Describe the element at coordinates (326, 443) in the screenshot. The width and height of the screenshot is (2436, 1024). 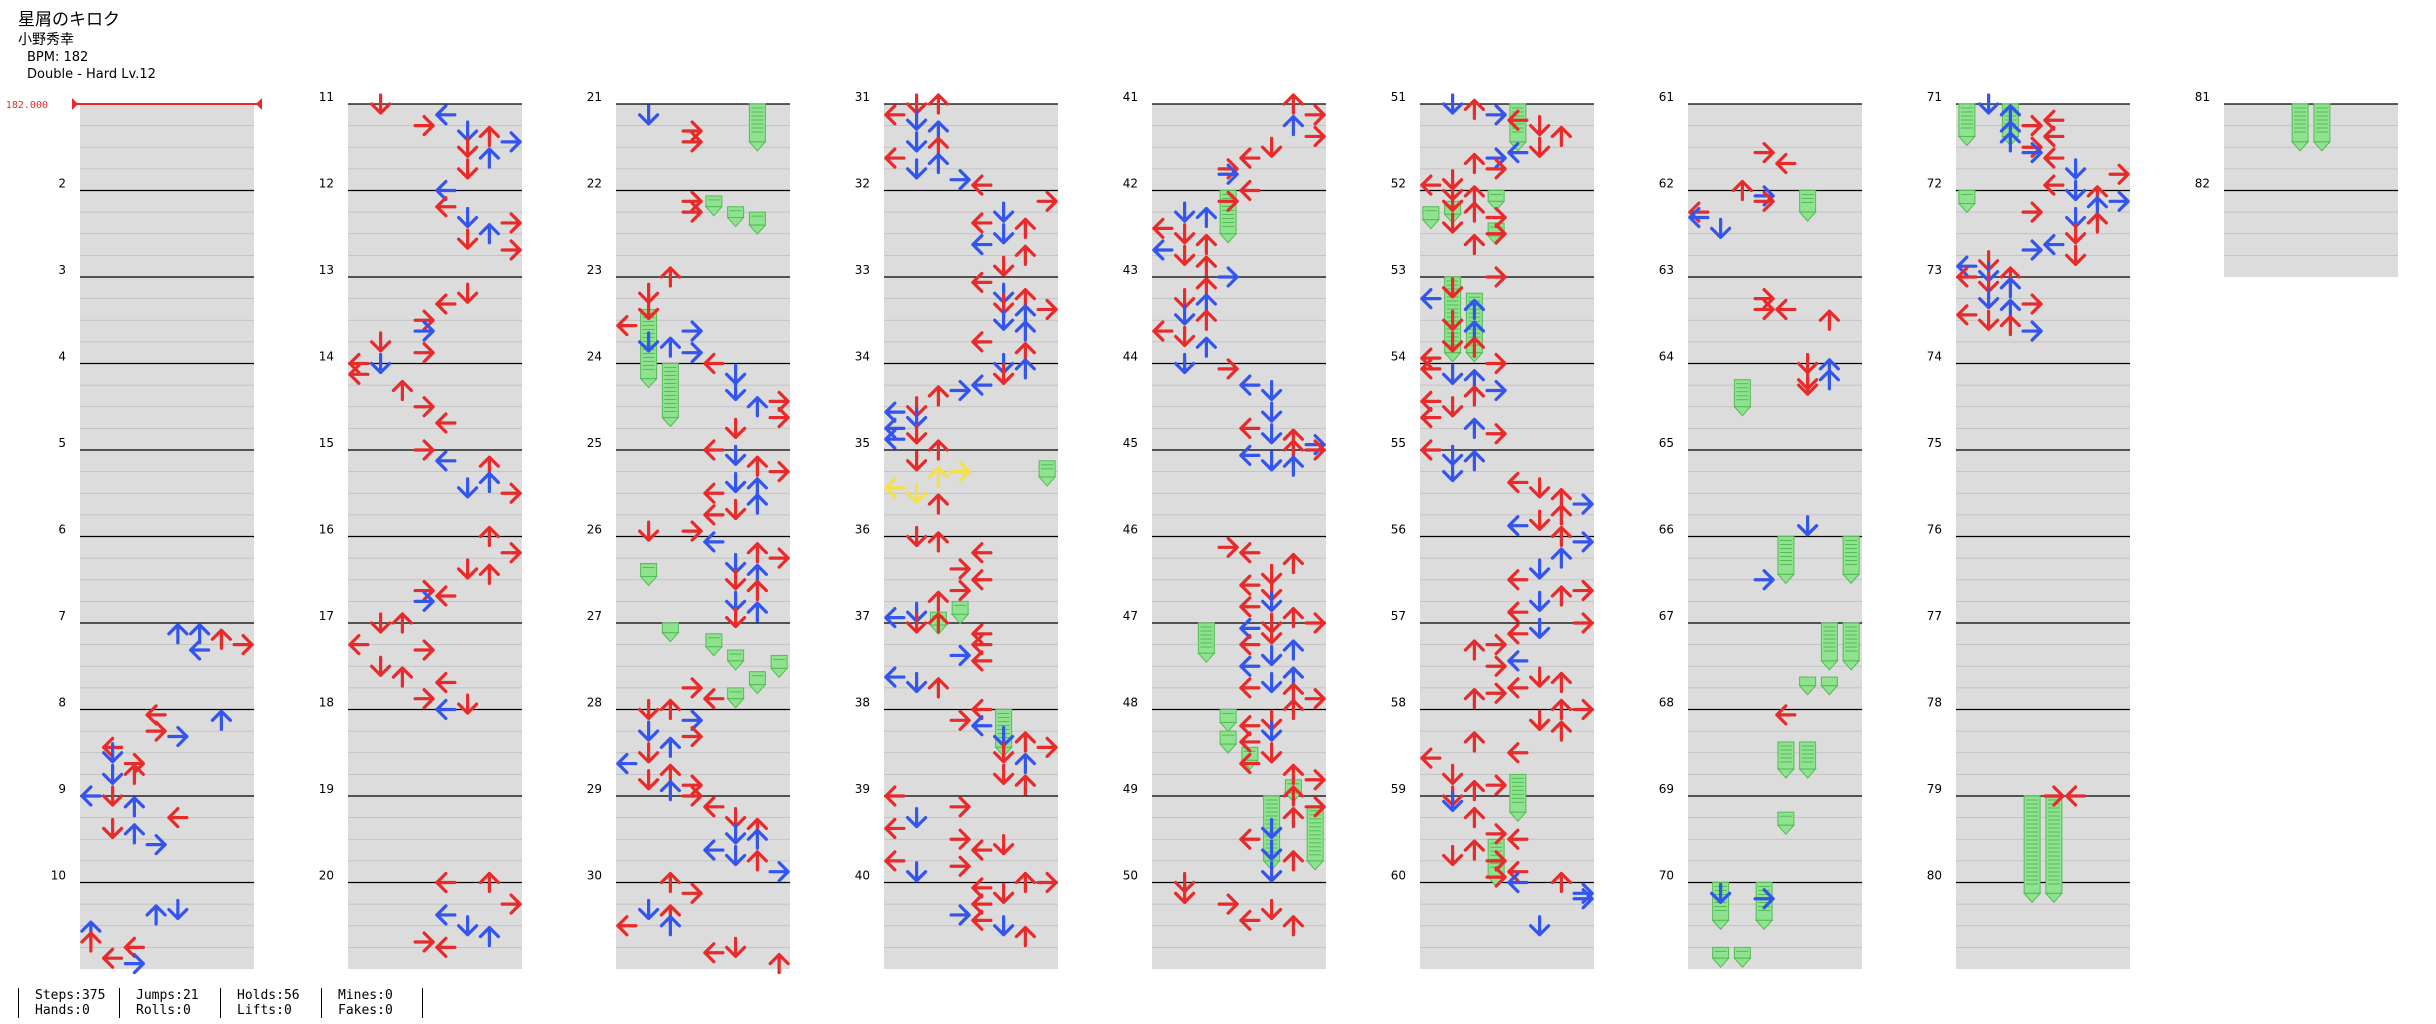
I see `measure-number: 15` at that location.